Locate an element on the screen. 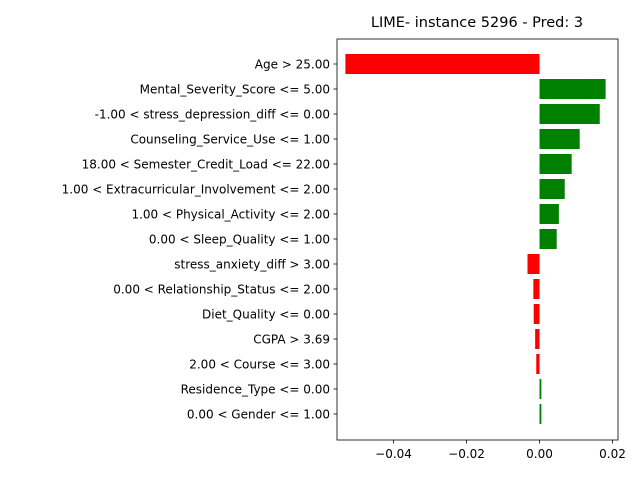 The height and width of the screenshot is (480, 640). x-tick-label: −0.02 is located at coordinates (466, 454).